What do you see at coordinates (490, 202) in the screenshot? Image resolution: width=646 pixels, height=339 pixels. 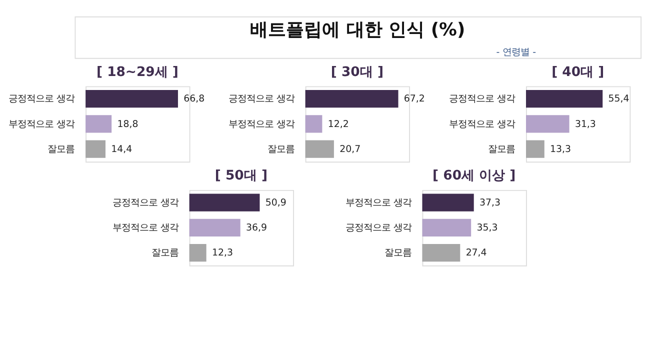 I see `data-label: 37,3` at bounding box center [490, 202].